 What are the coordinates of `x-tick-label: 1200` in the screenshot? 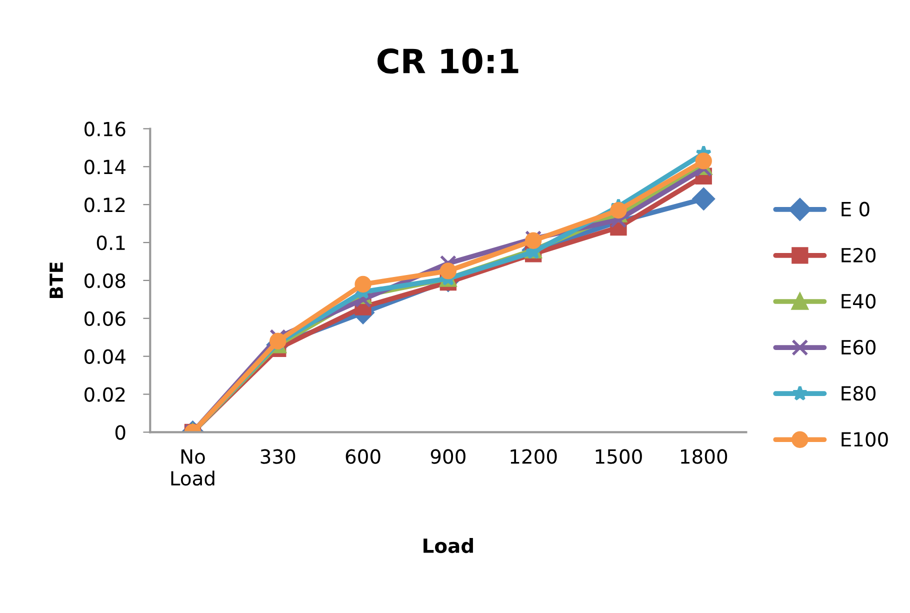 It's located at (533, 456).